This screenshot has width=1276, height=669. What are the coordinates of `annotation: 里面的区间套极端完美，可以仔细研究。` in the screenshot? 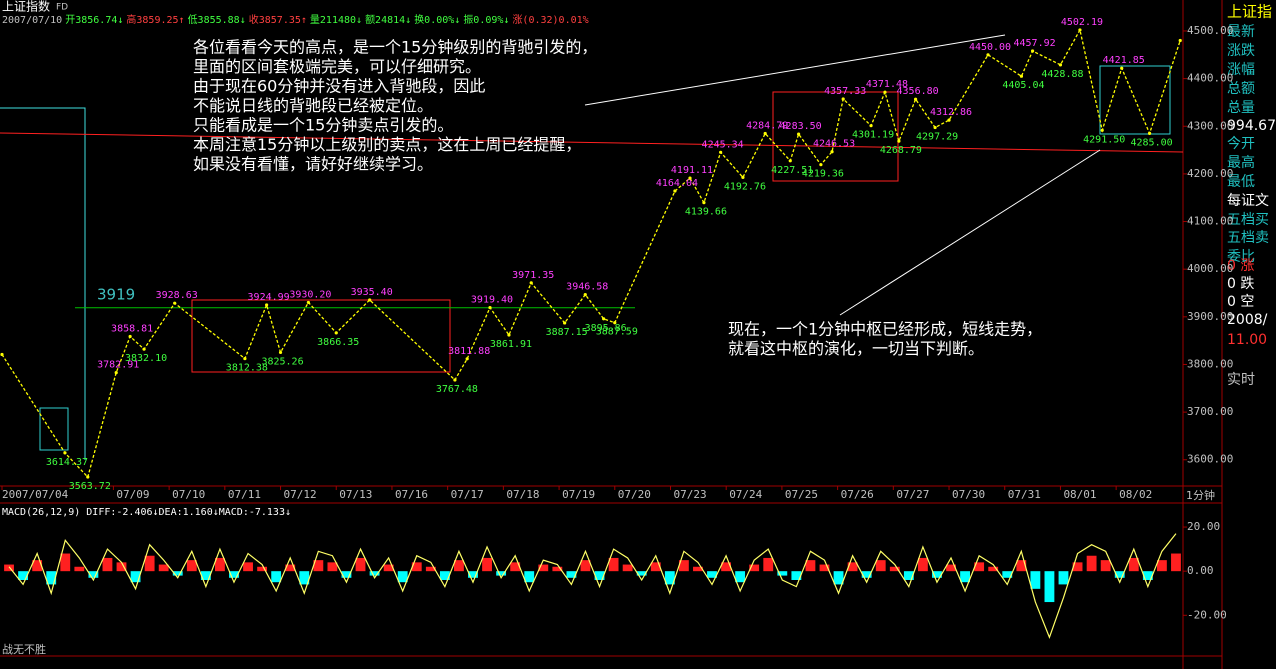 It's located at (337, 66).